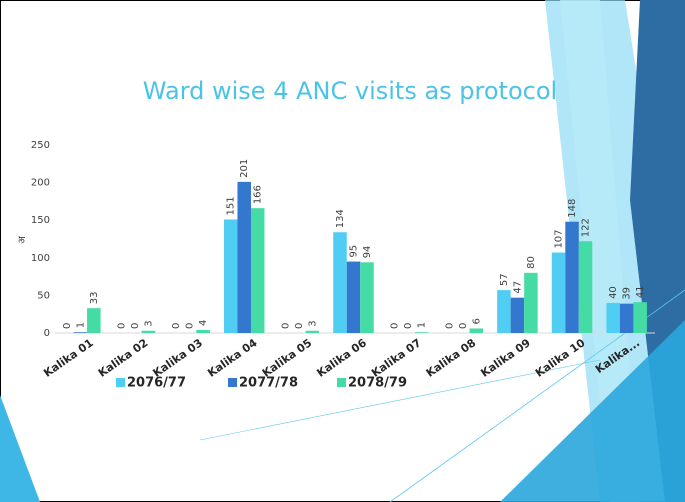 Image resolution: width=685 pixels, height=502 pixels. Describe the element at coordinates (517, 287) in the screenshot. I see `value-label: 47` at that location.